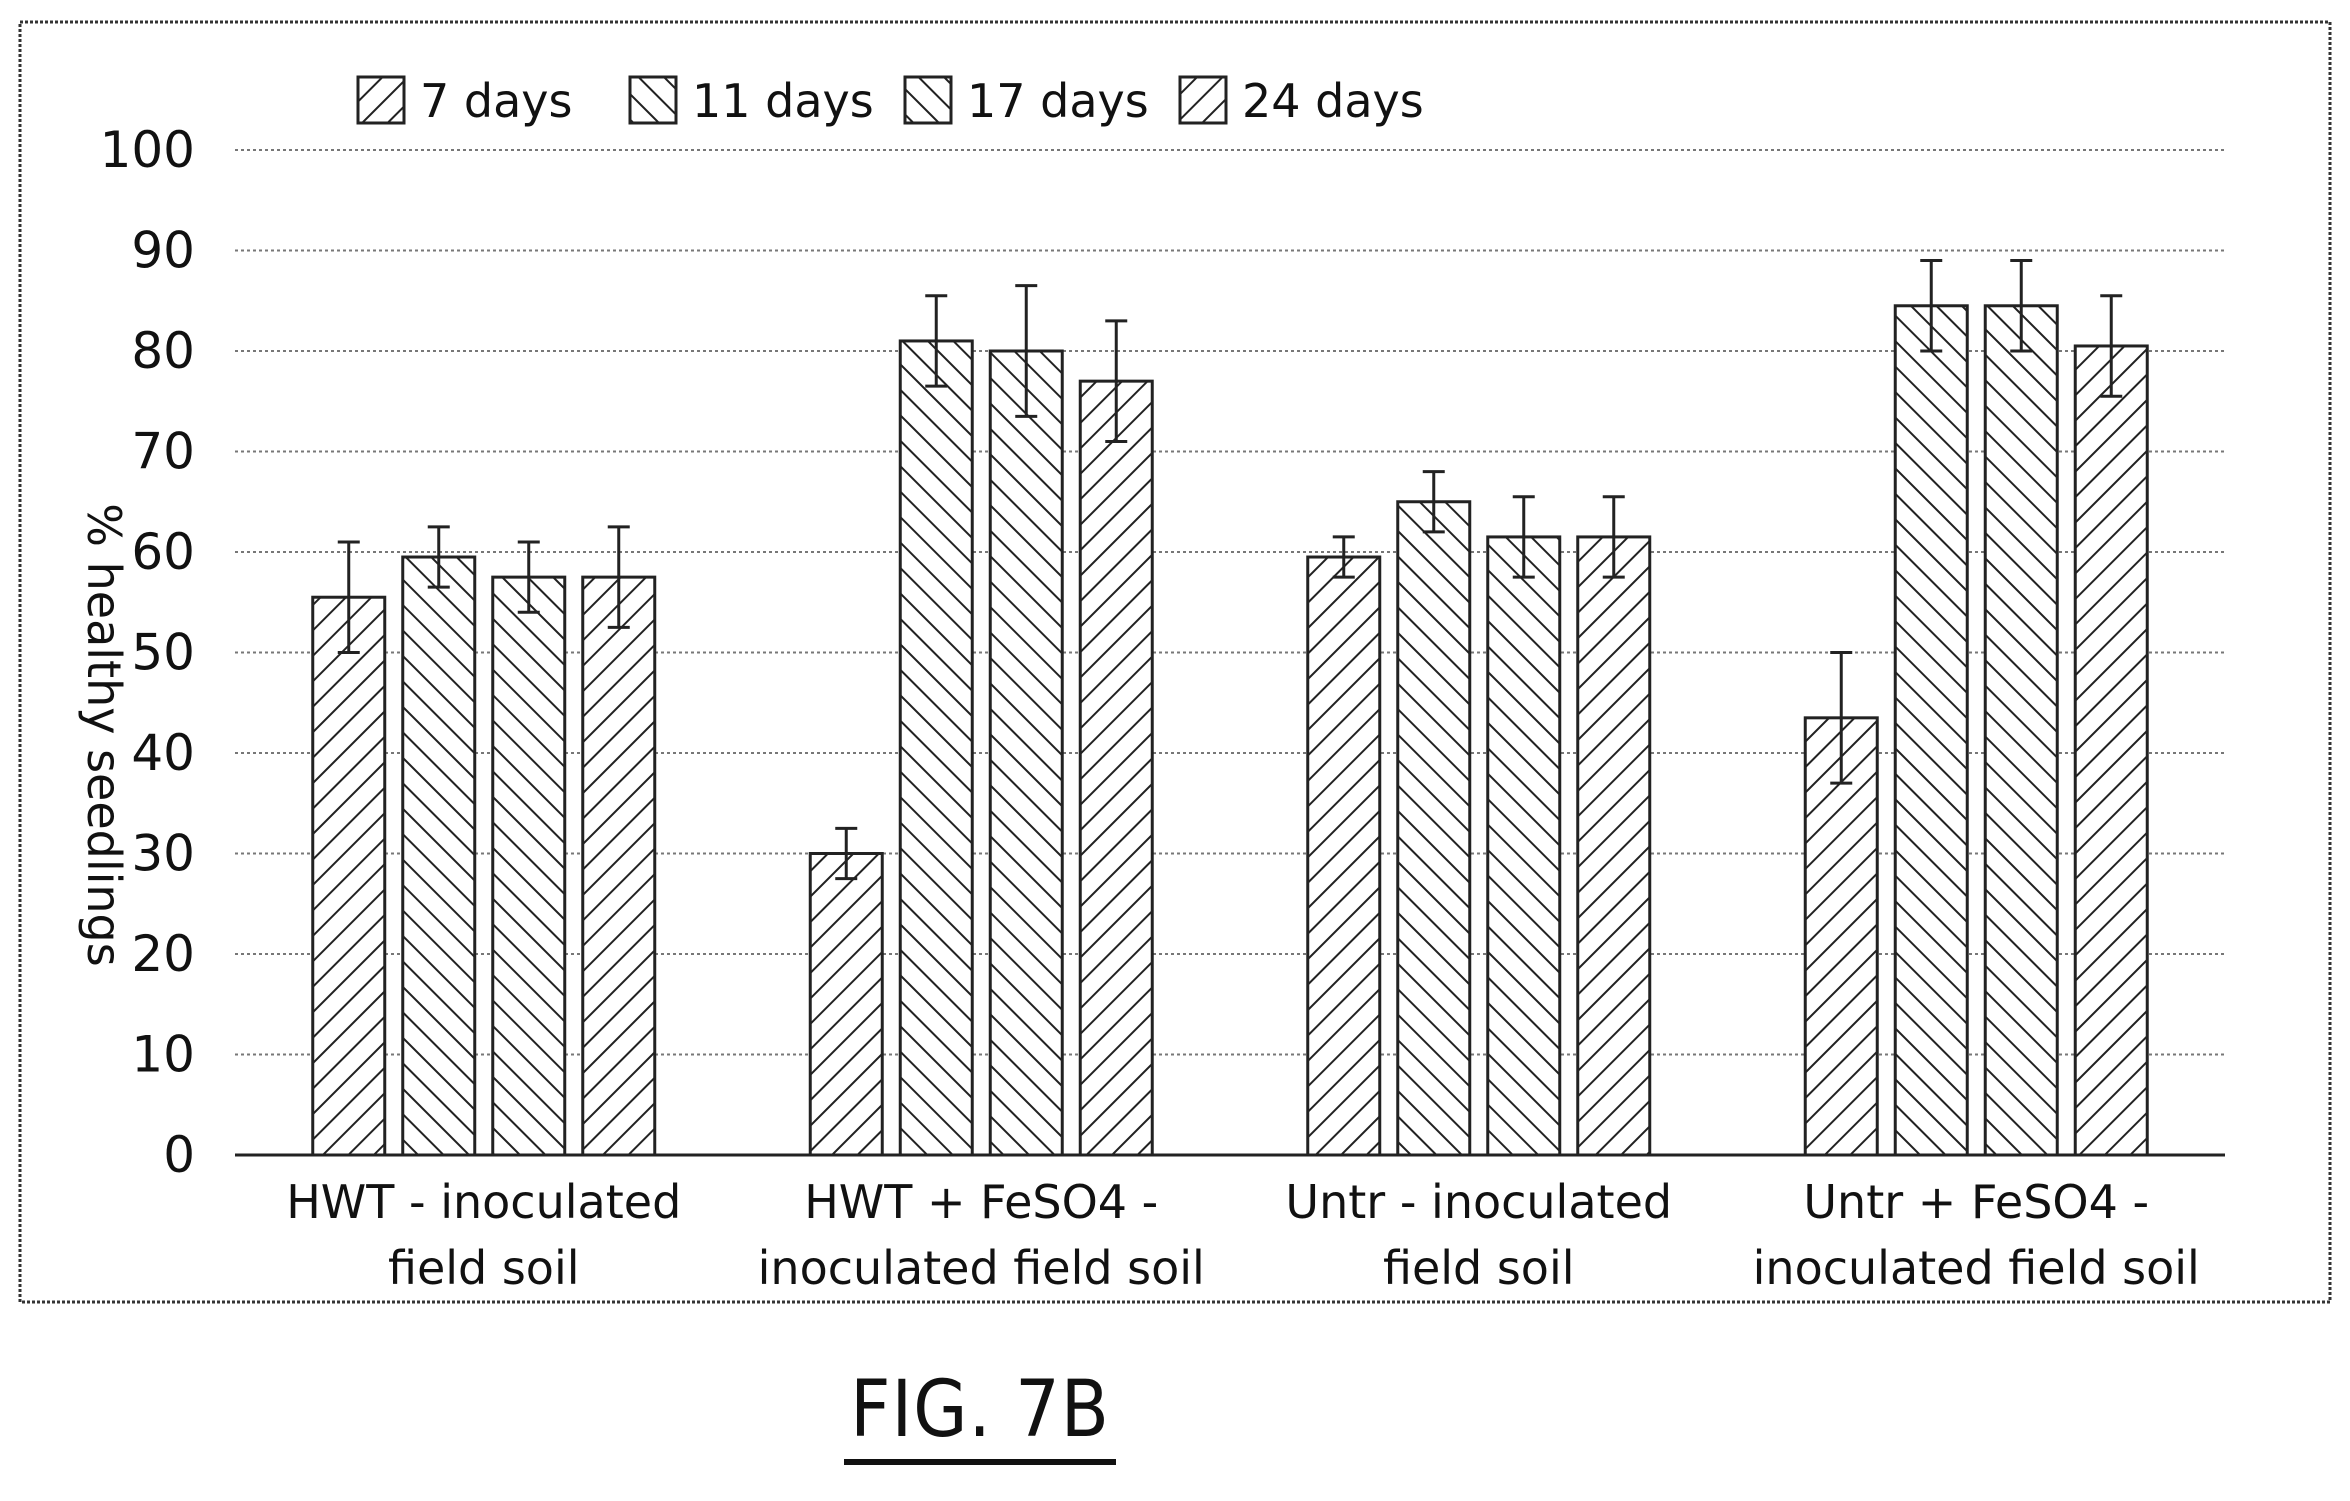 The height and width of the screenshot is (1501, 2350). Describe the element at coordinates (483, 1202) in the screenshot. I see `x-tick-label: HWT - inoculated` at that location.